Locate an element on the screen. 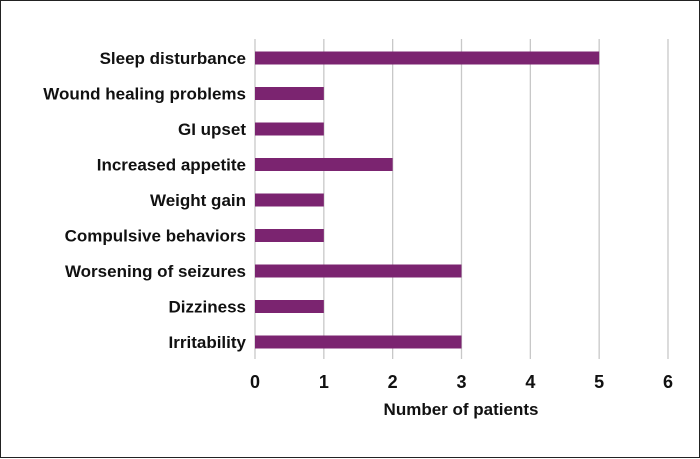  category-label: Wound healing problems is located at coordinates (144, 94).